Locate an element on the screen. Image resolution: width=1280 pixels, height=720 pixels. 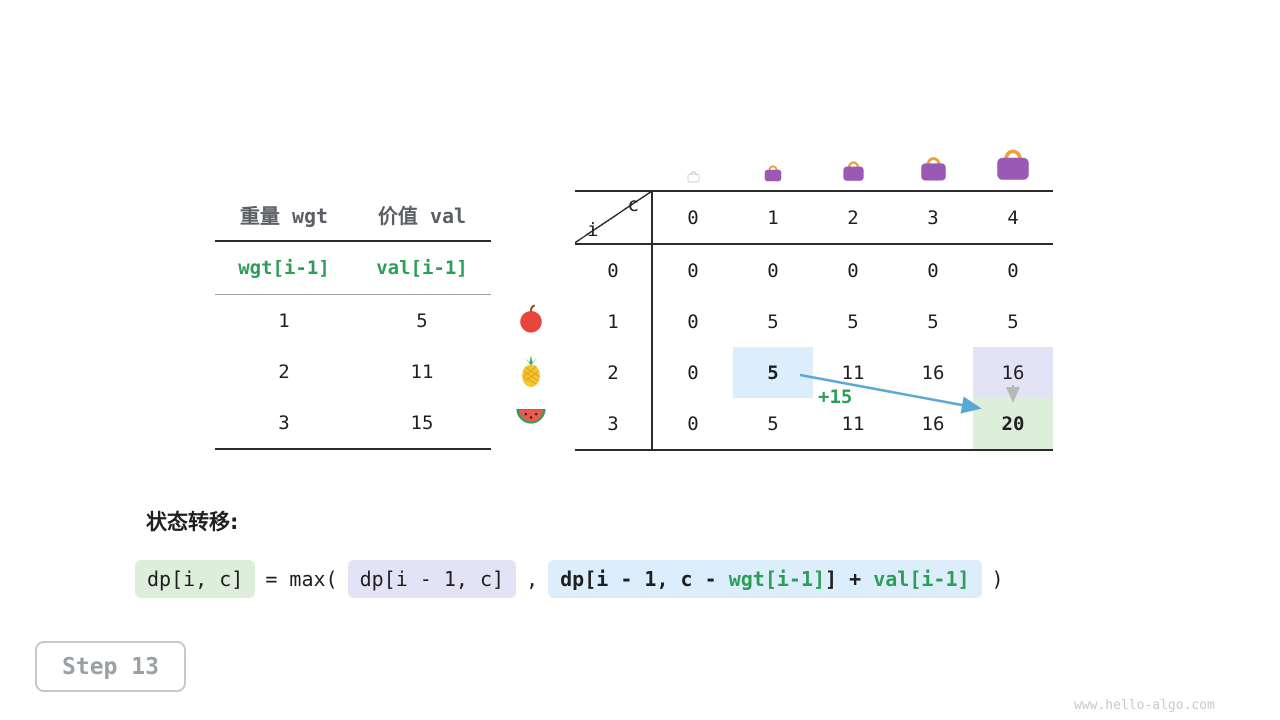
watermark: www.hello-algo.com is located at coordinates (1144, 705).